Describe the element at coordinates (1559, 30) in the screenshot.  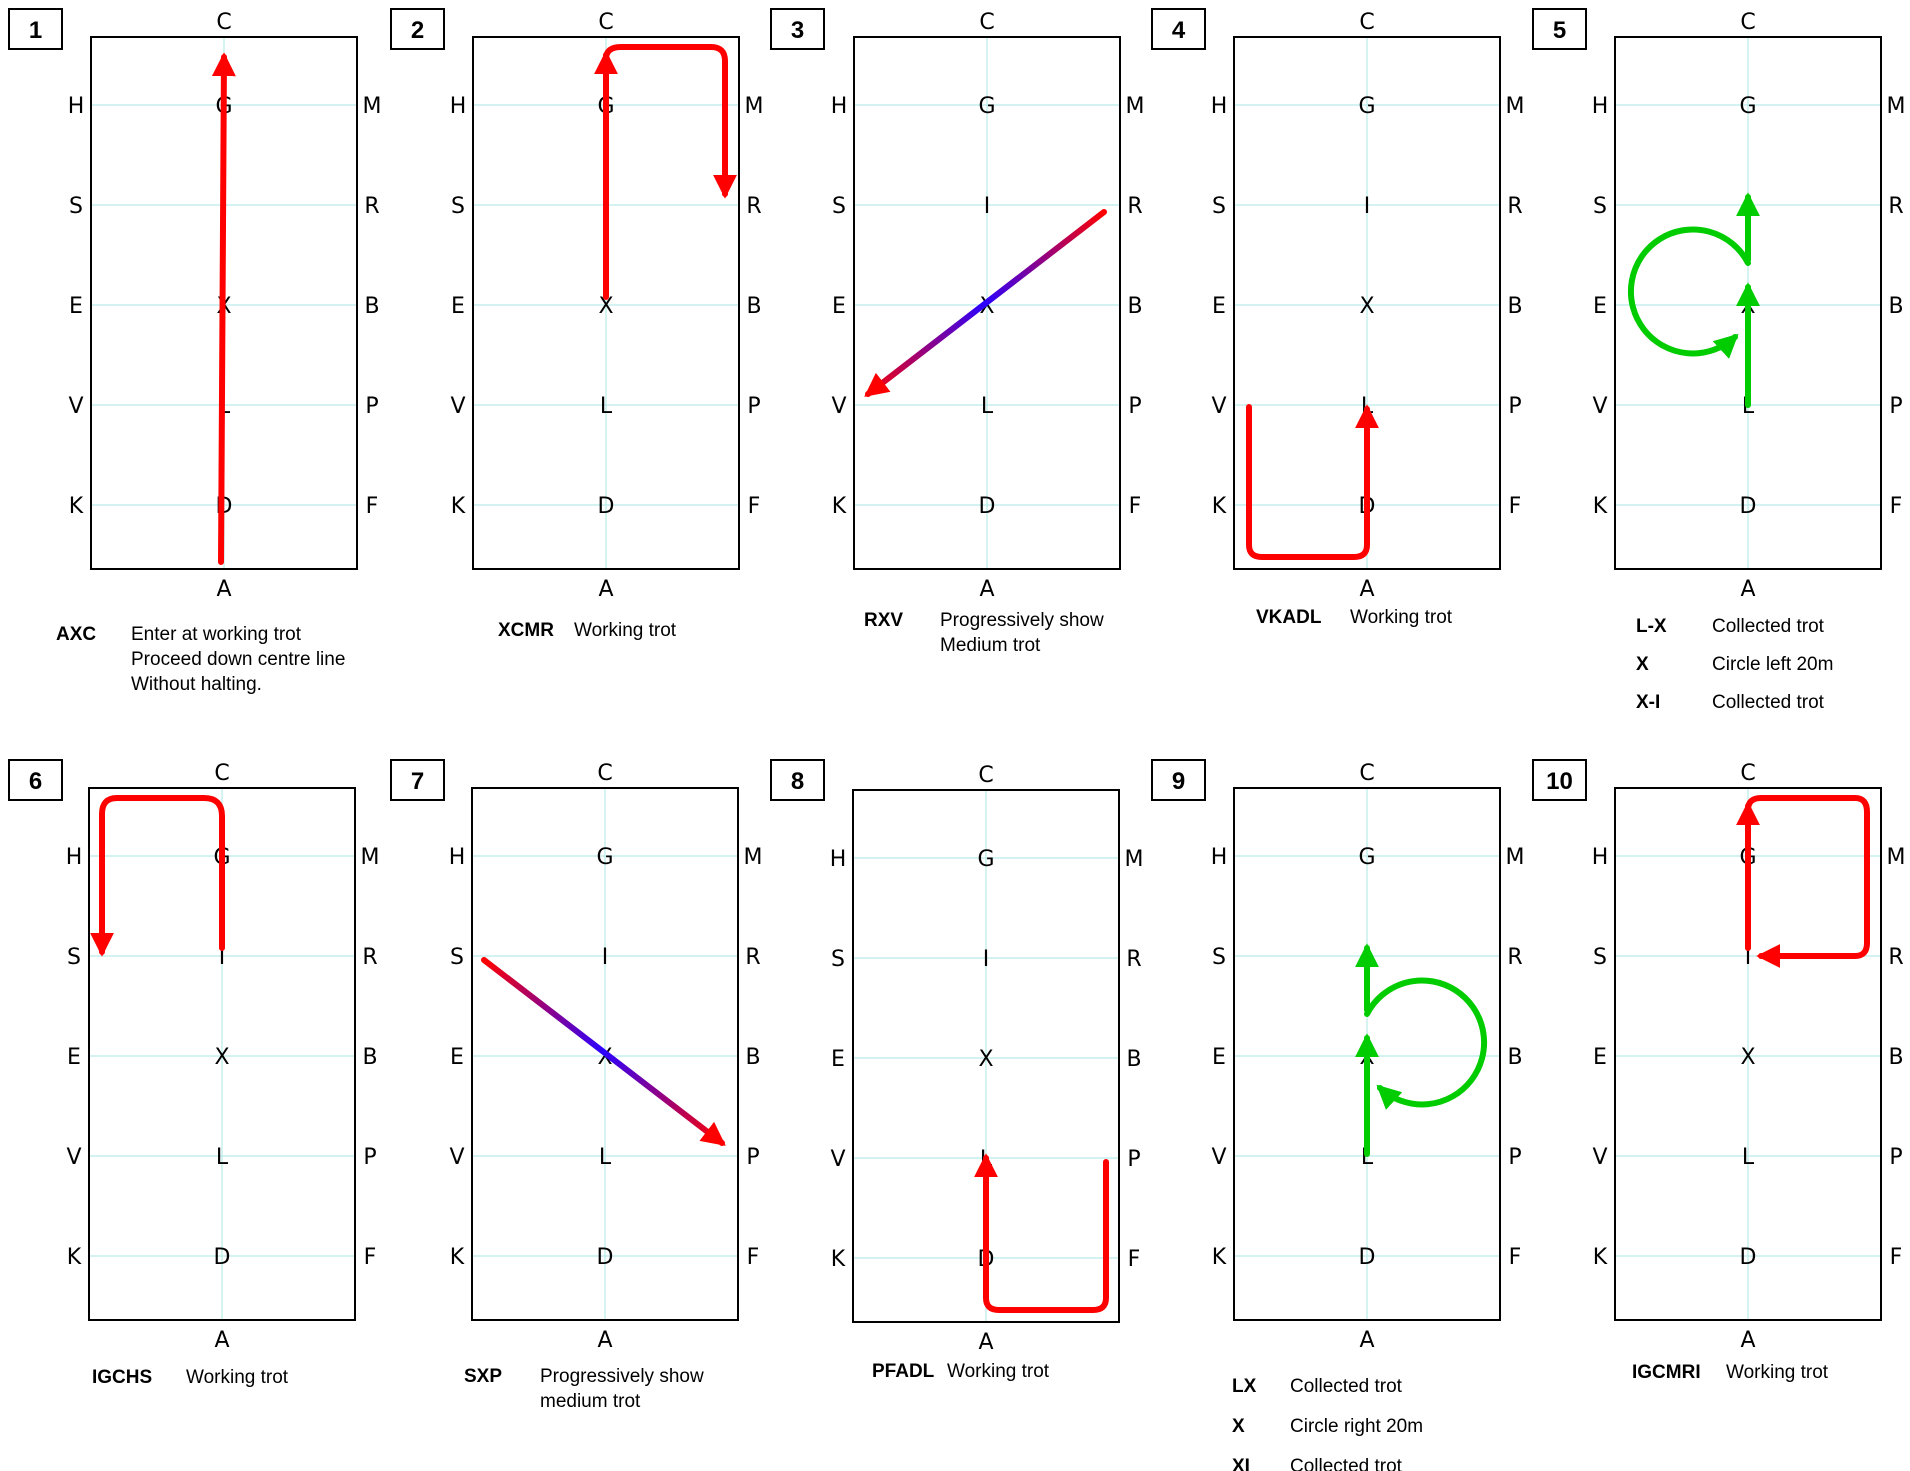
I see `diagram-number: 5` at that location.